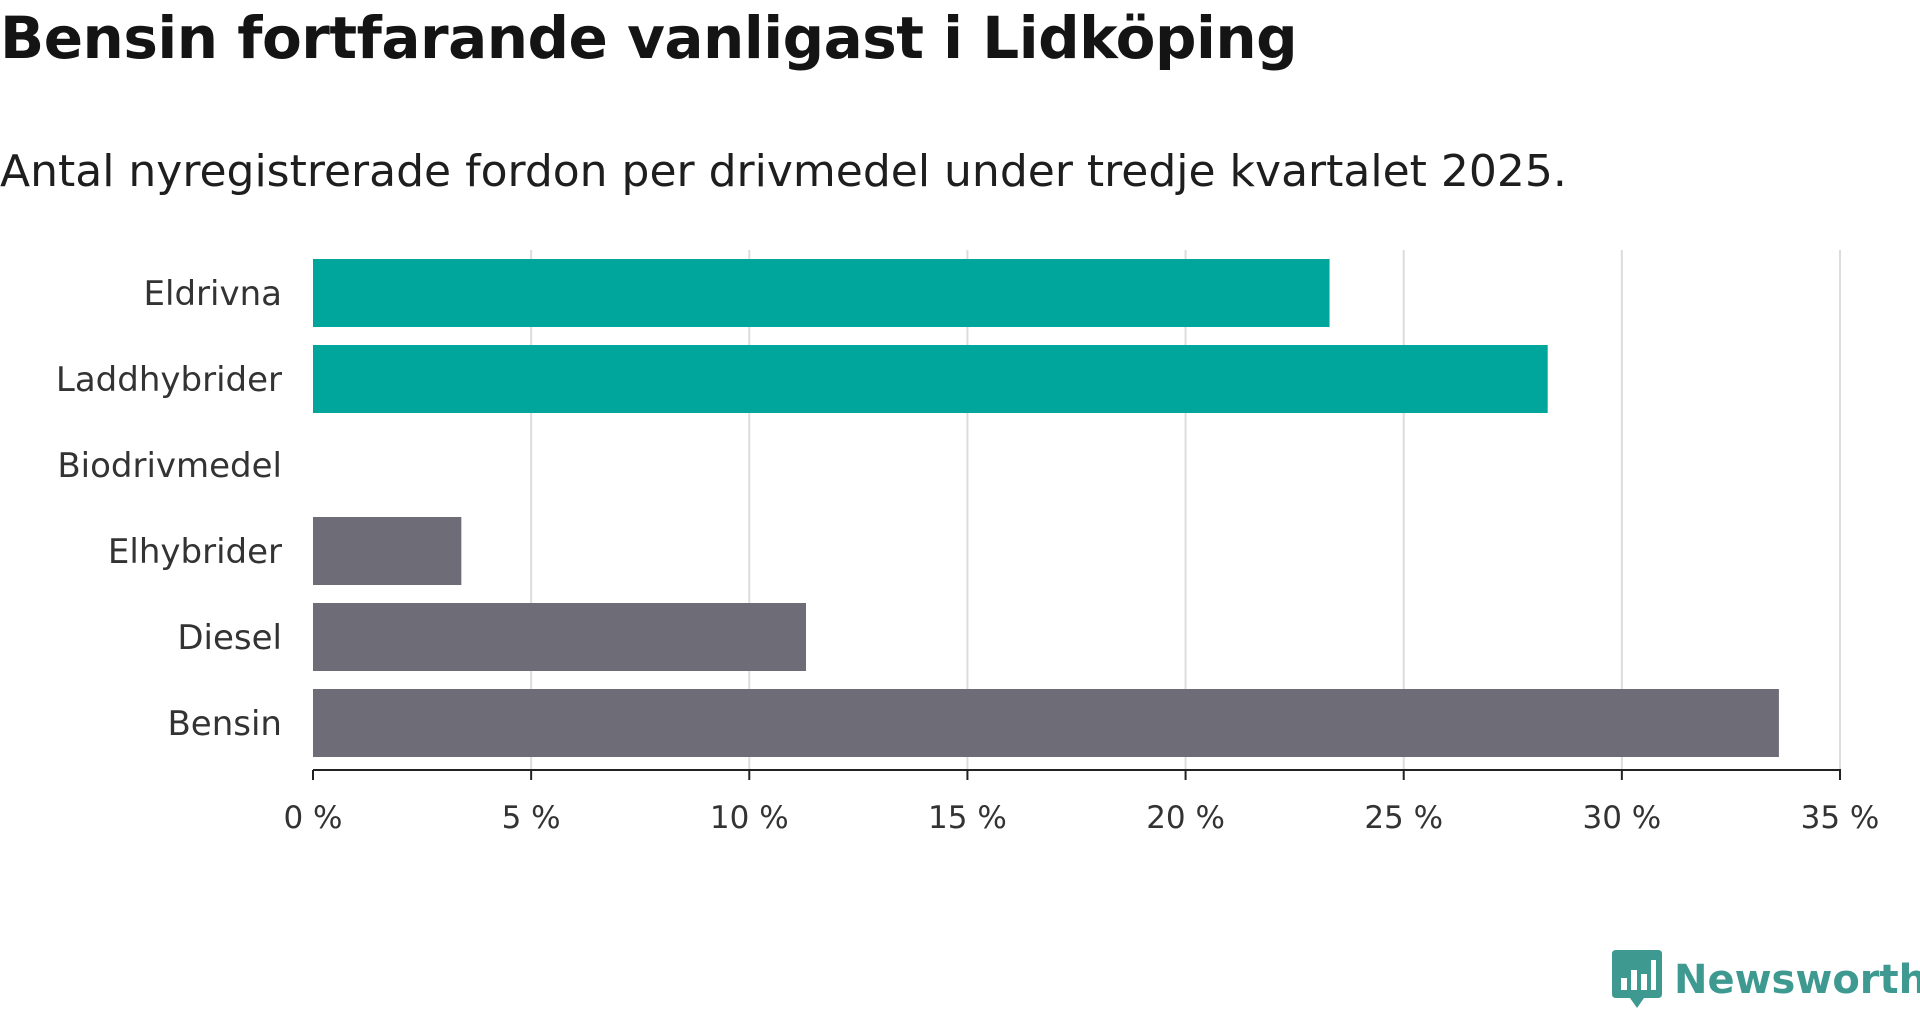 The image size is (1920, 1010). I want to click on bar-eldrivna, so click(821, 293).